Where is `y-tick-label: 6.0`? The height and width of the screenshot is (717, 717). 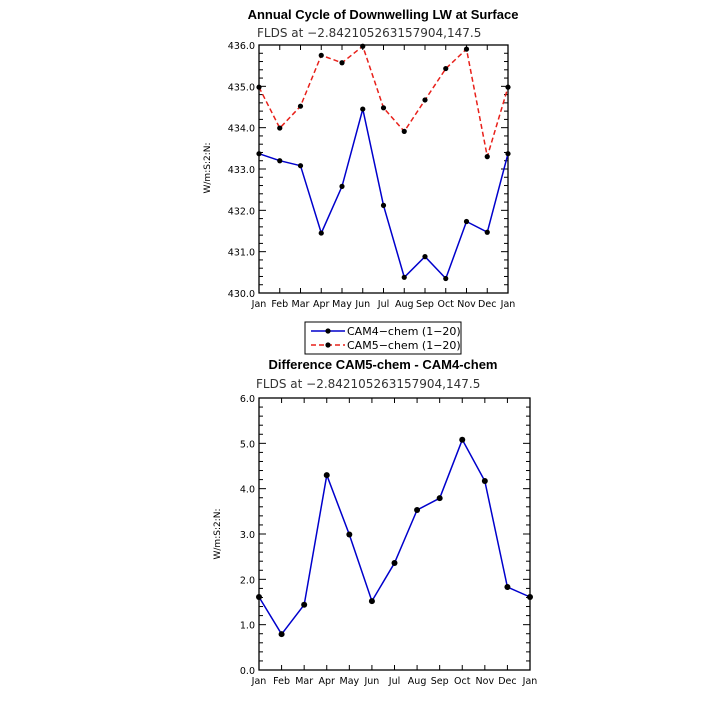 y-tick-label: 6.0 is located at coordinates (247, 399).